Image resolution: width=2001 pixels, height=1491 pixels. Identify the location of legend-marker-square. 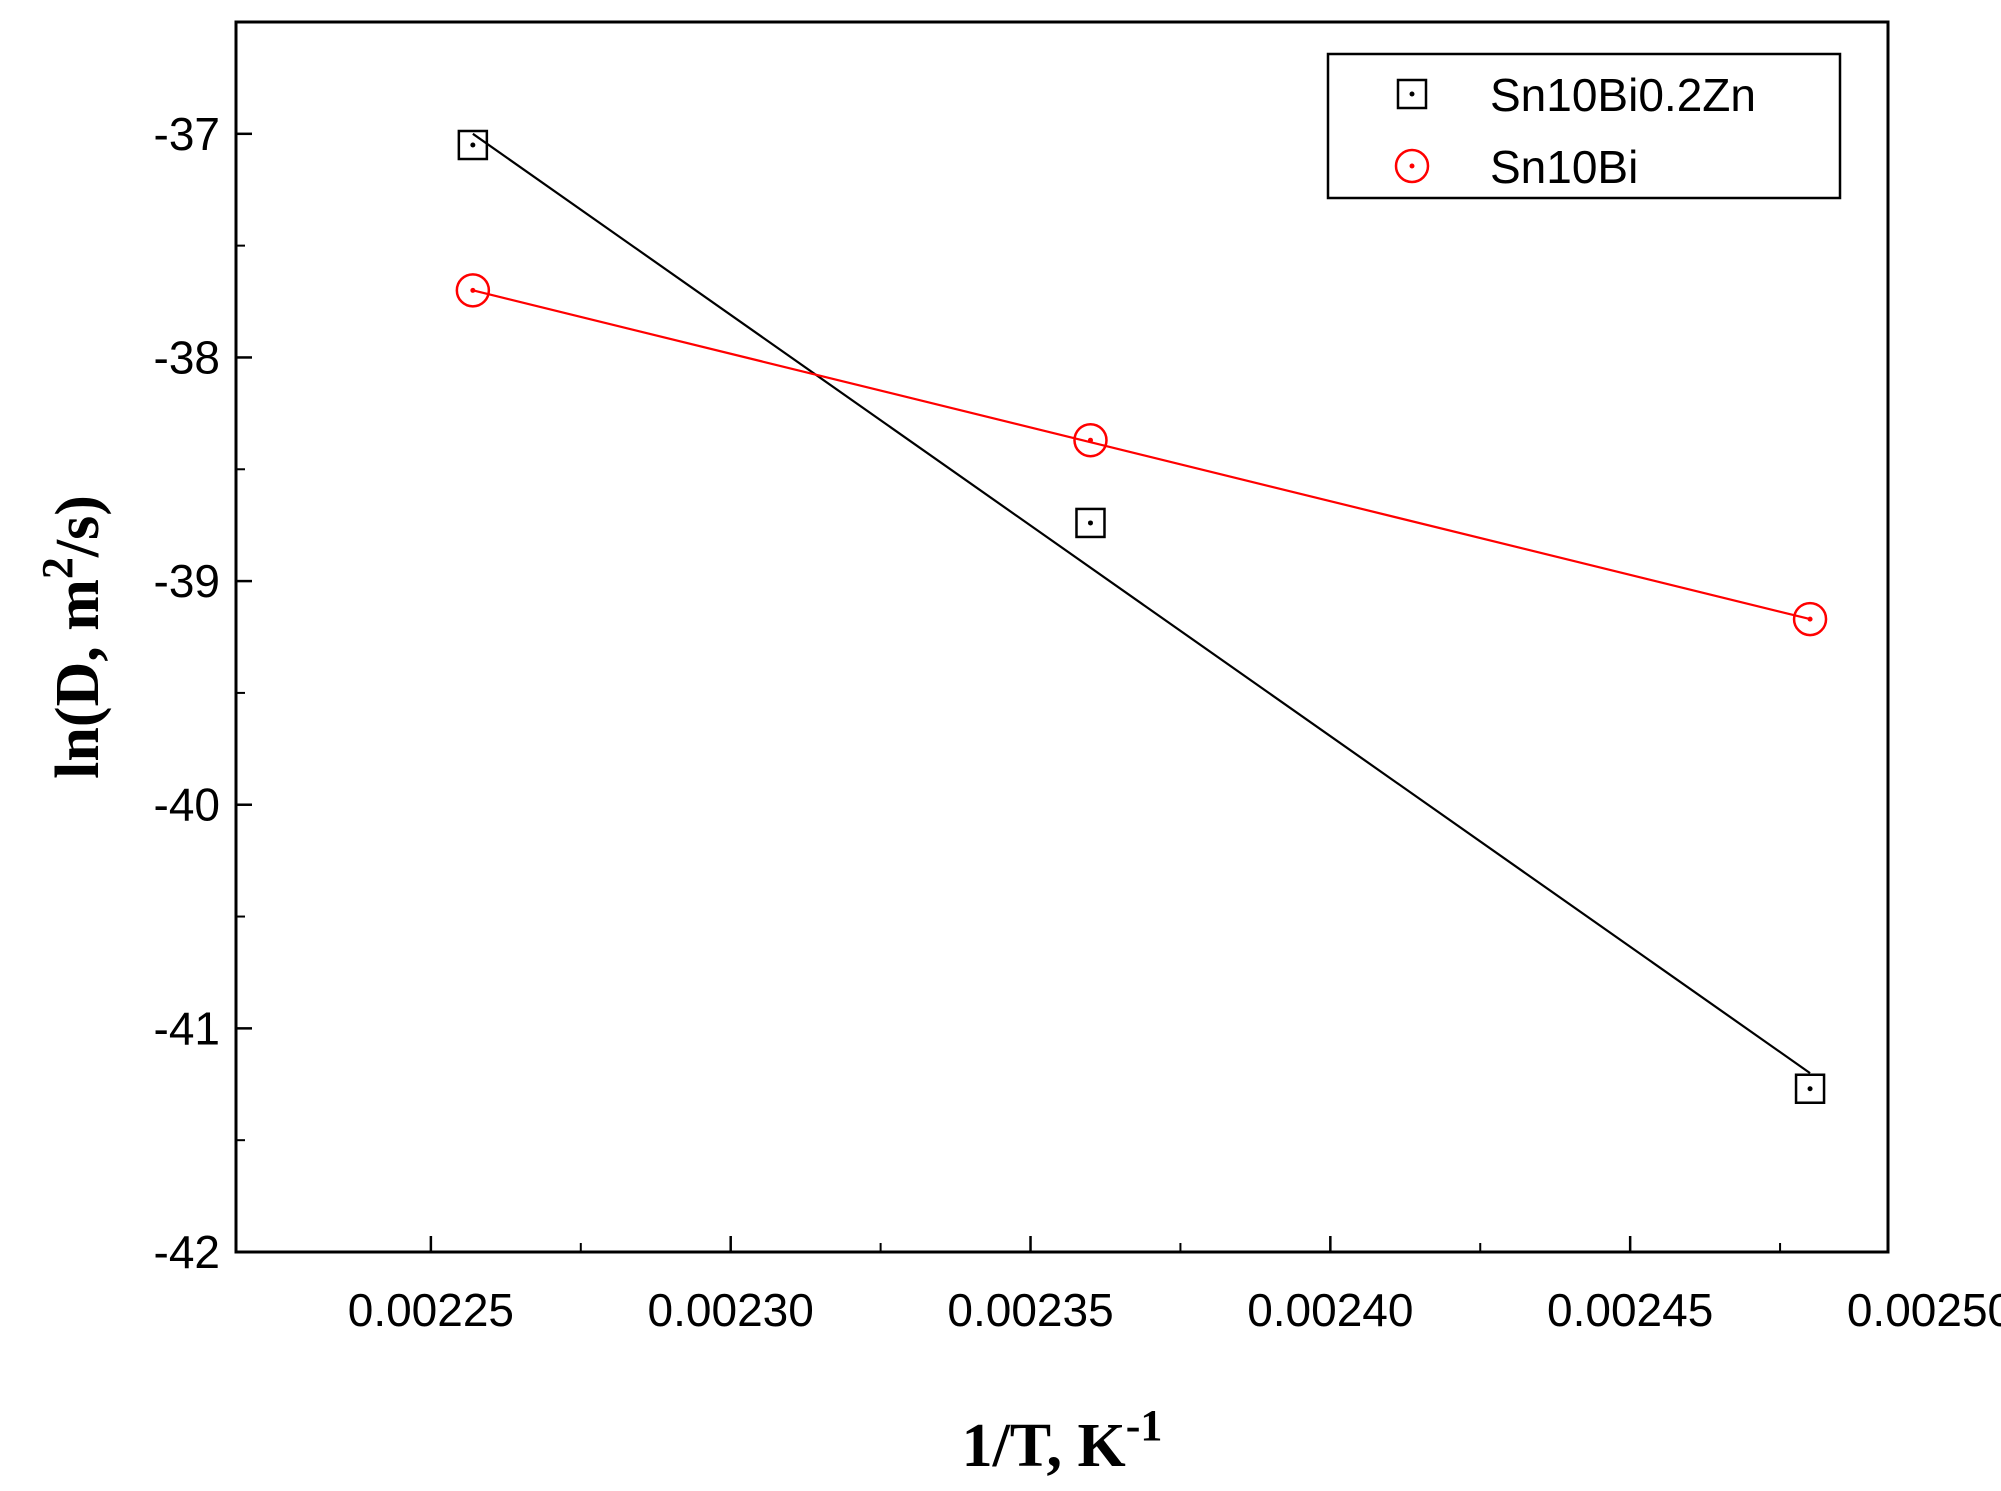
(1412, 94).